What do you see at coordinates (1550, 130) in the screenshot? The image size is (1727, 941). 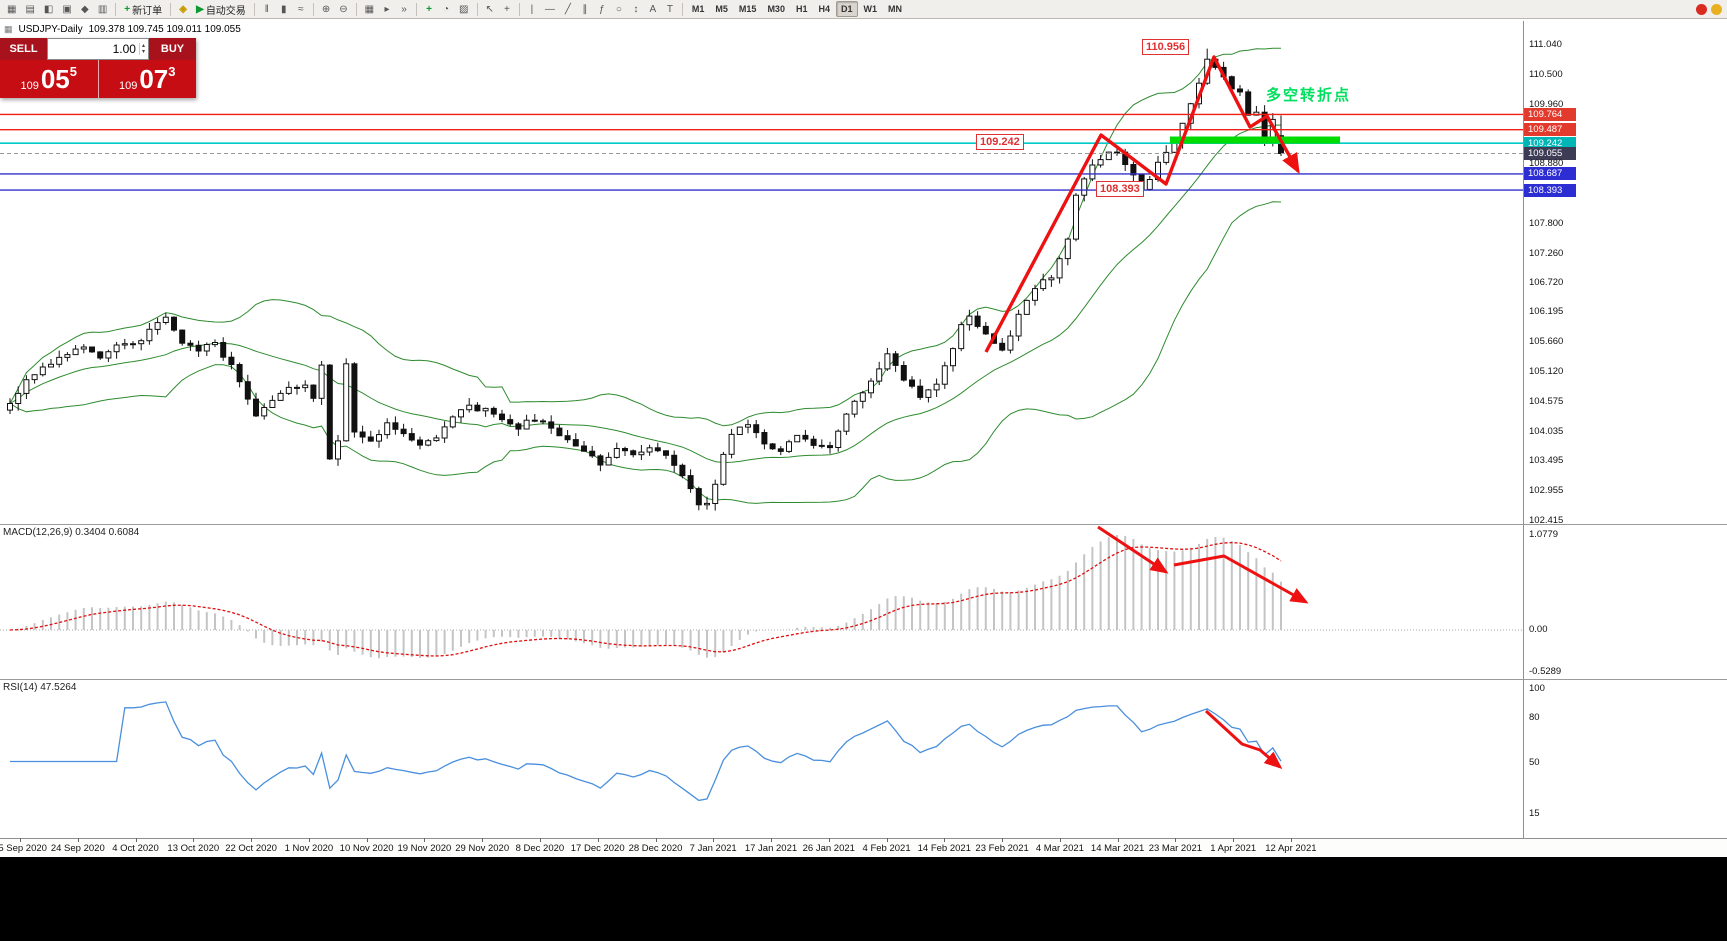 I see `price-tag-109.487: 109.487` at bounding box center [1550, 130].